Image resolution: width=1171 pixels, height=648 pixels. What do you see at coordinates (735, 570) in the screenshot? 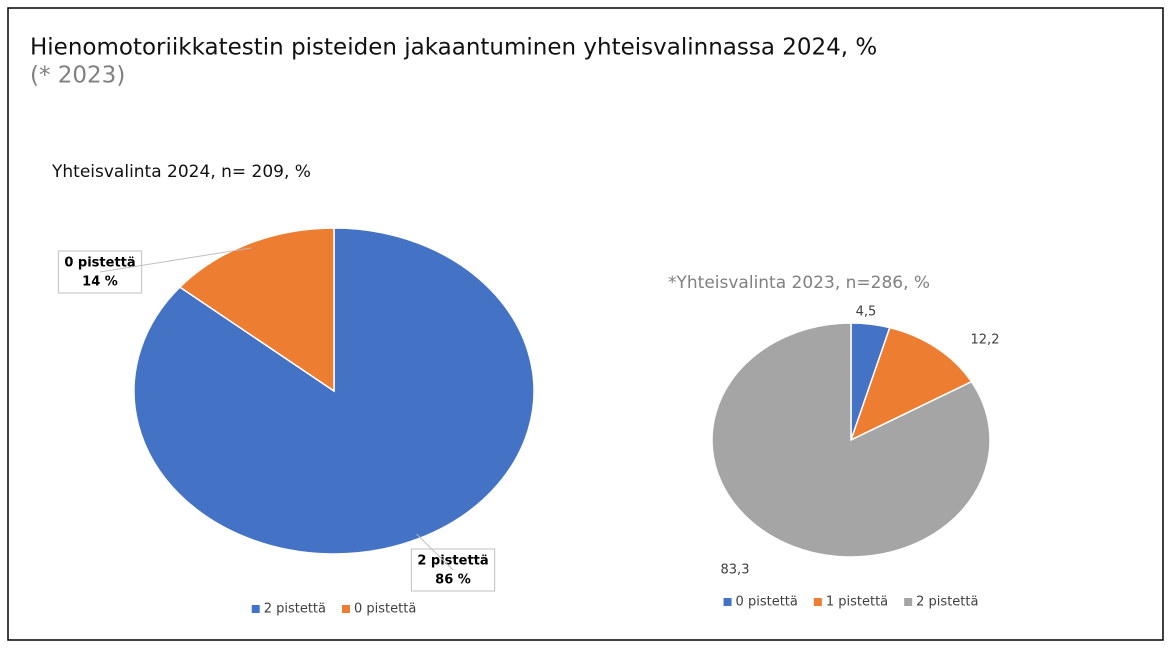
I see `data-label: 83,3` at bounding box center [735, 570].